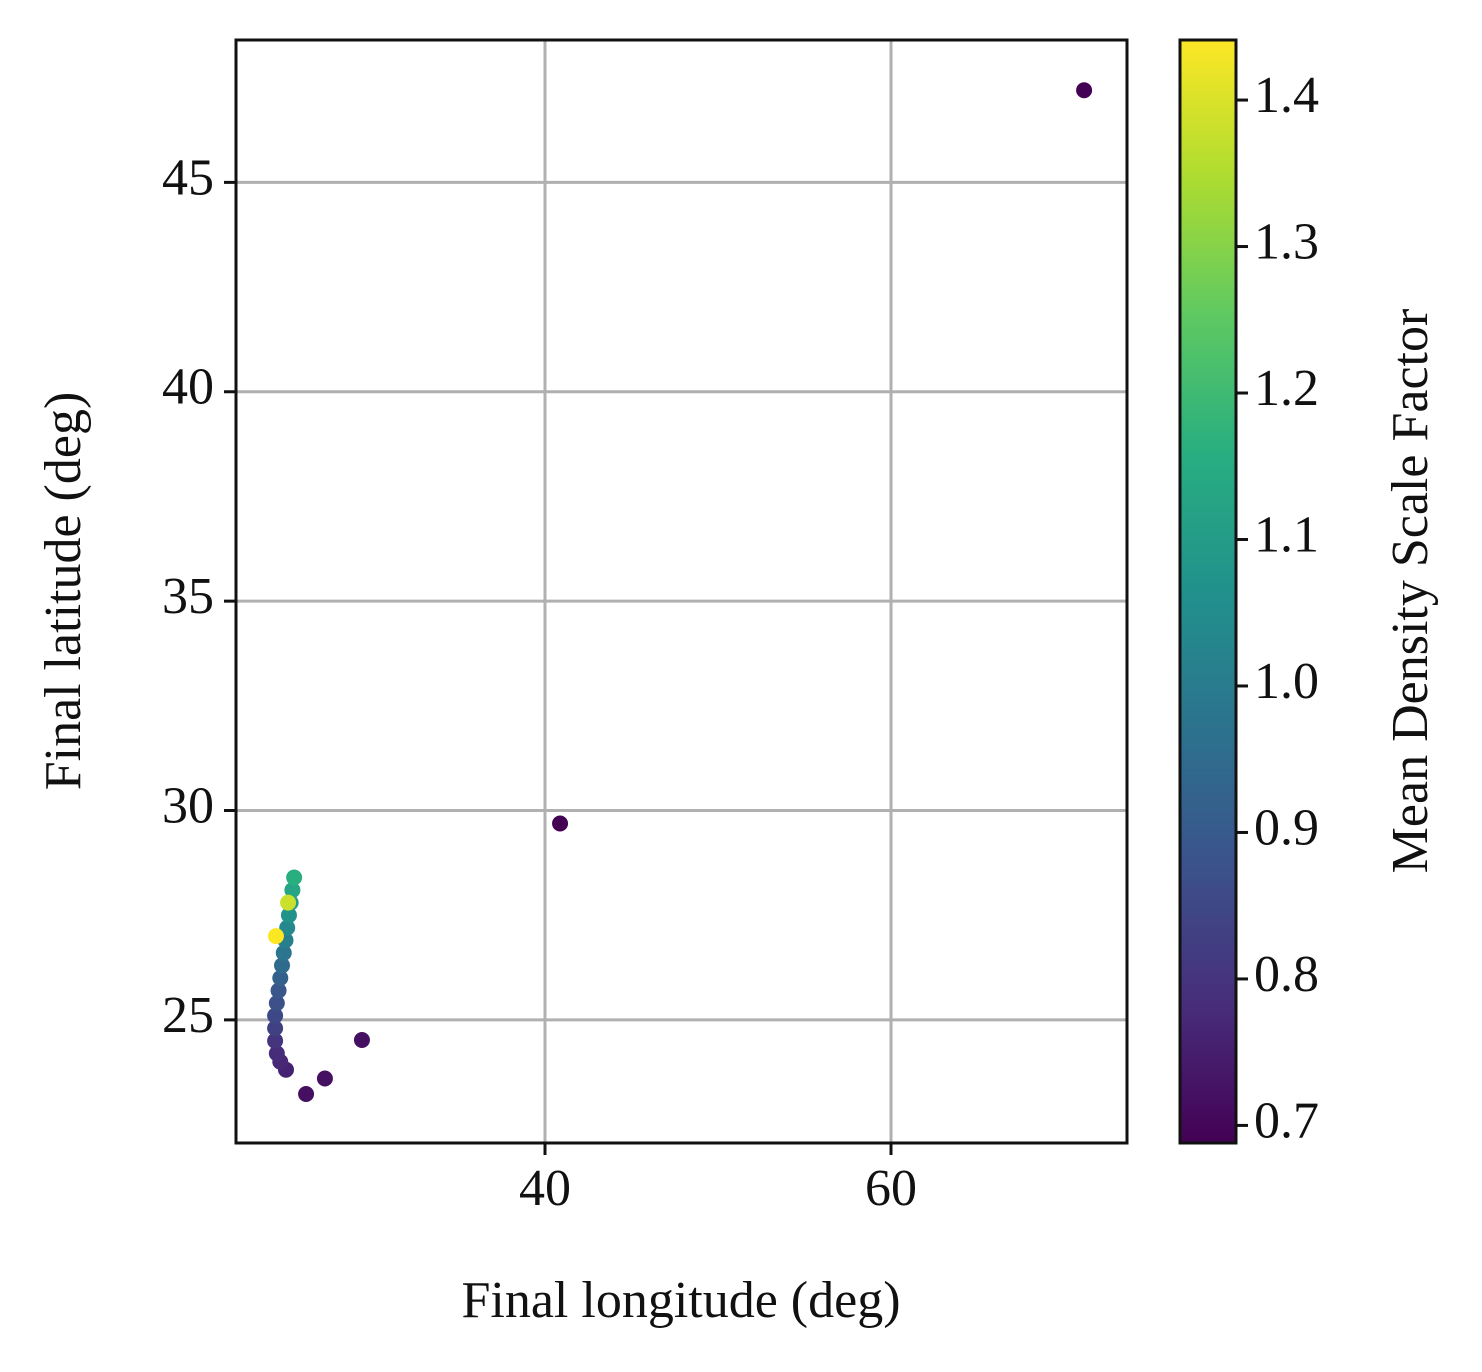 This screenshot has height=1372, width=1482. I want to click on colorbar-tick-label: 1.0, so click(1286, 681).